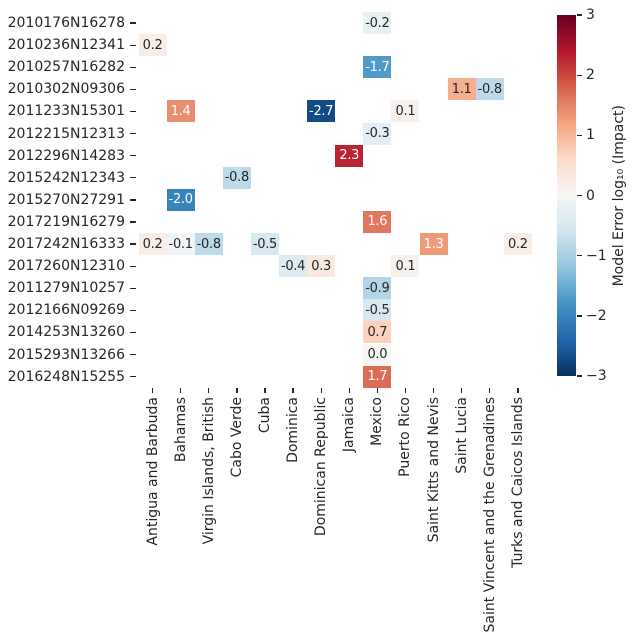  What do you see at coordinates (590, 195) in the screenshot?
I see `colorbar-tick-label: 0` at bounding box center [590, 195].